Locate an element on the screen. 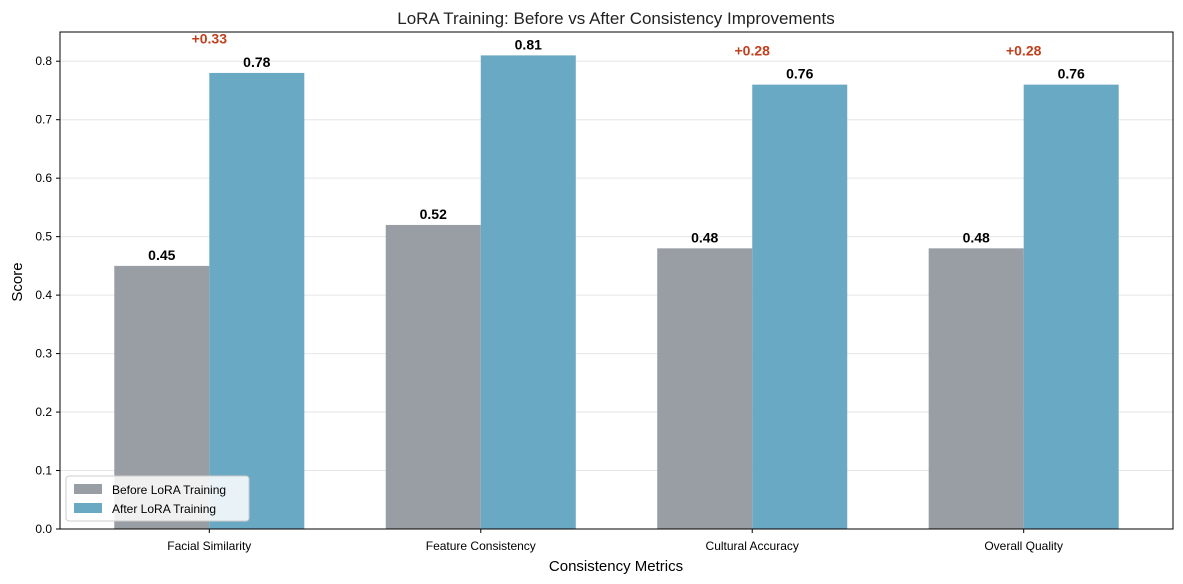 This screenshot has width=1183, height=584. y-tick-label: 0.4 is located at coordinates (43, 295).